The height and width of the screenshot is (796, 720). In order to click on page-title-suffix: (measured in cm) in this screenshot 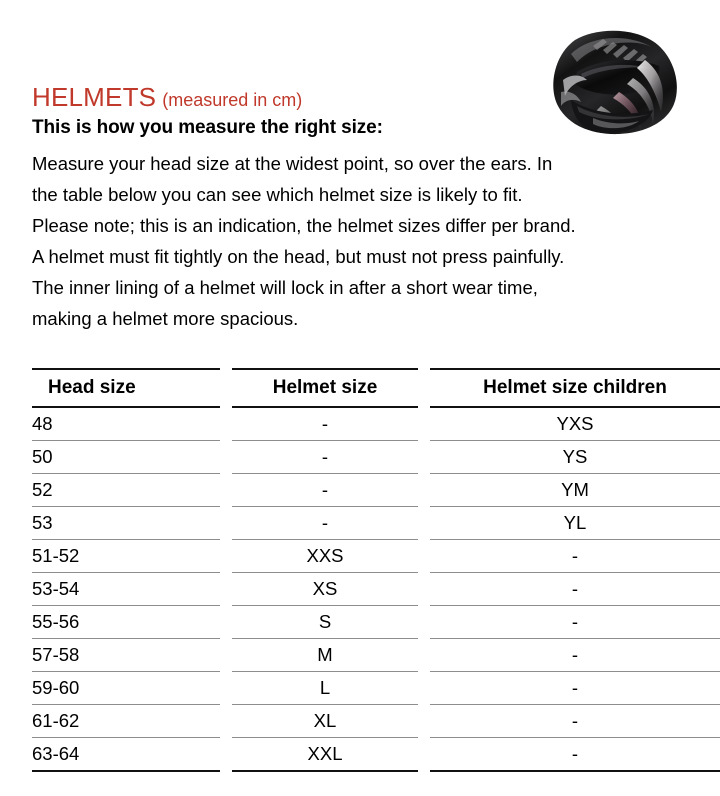, I will do `click(232, 100)`.